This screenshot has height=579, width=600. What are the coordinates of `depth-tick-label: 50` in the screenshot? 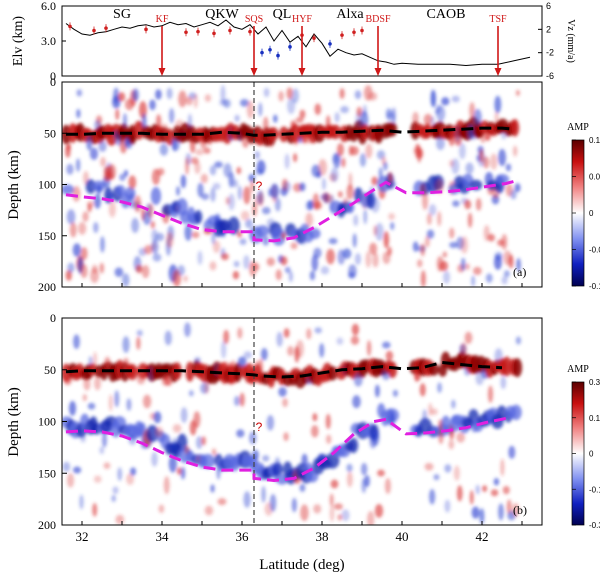 It's located at (50, 133).